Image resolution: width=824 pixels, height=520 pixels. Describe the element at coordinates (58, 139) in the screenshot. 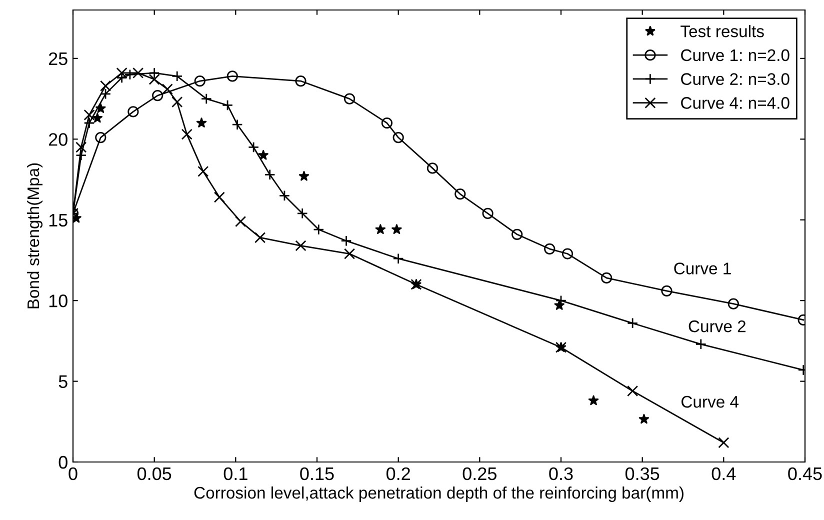

I see `y-tick-label: 20` at that location.